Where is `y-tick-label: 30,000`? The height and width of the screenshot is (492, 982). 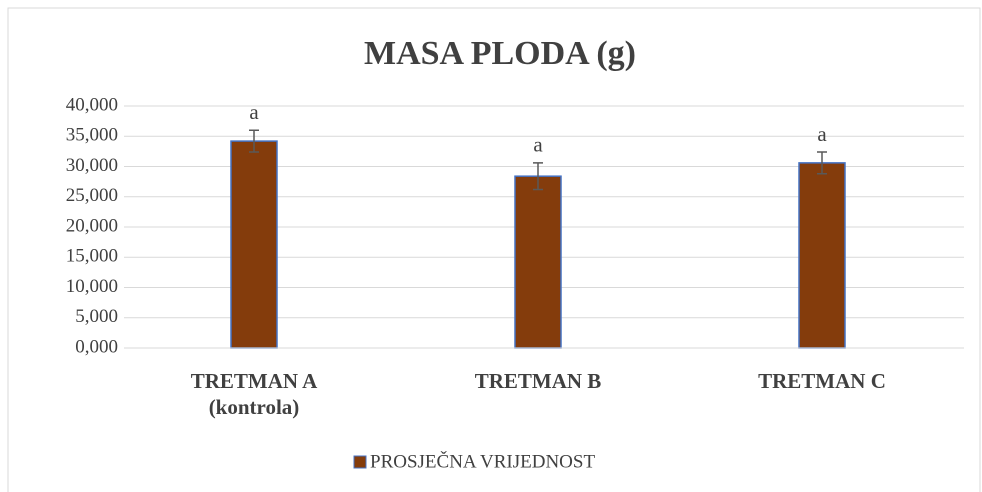 y-tick-label: 30,000 is located at coordinates (92, 165).